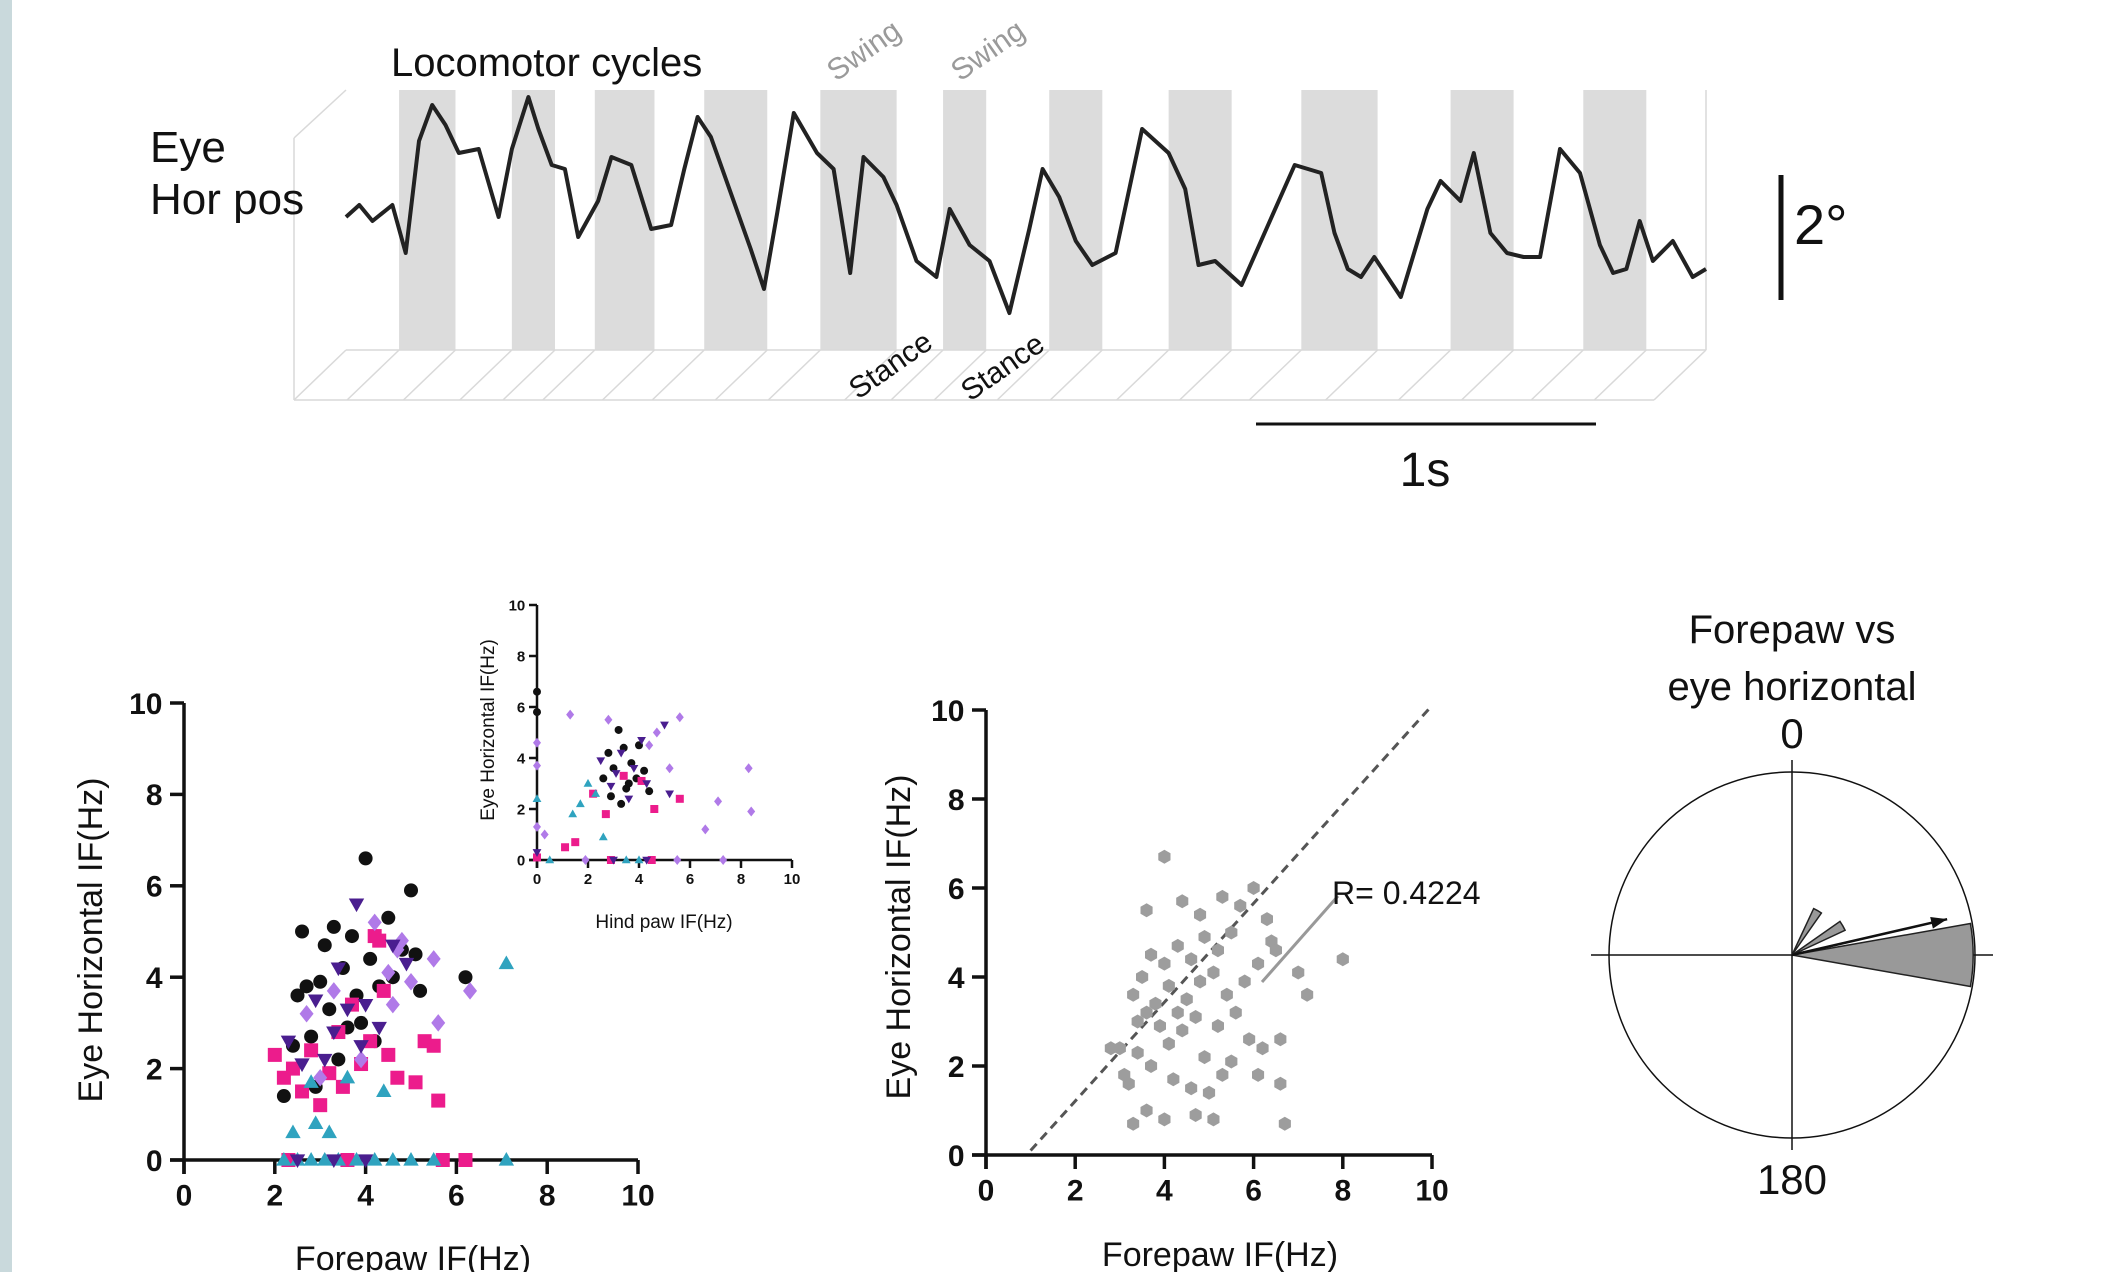 This screenshot has height=1272, width=2106. Describe the element at coordinates (1431, 1191) in the screenshot. I see `x-tick-label: 10` at that location.